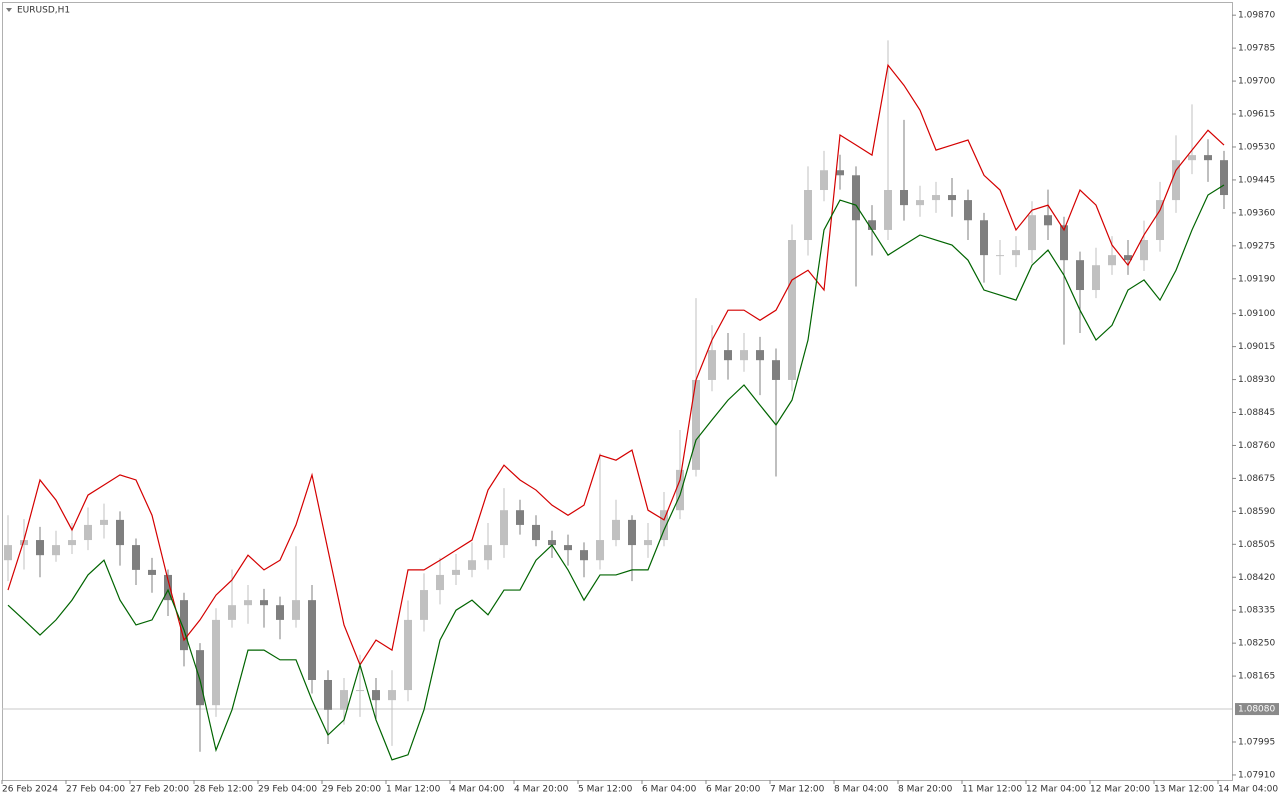  I want to click on y-tick-label: 1.09615, so click(1256, 115).